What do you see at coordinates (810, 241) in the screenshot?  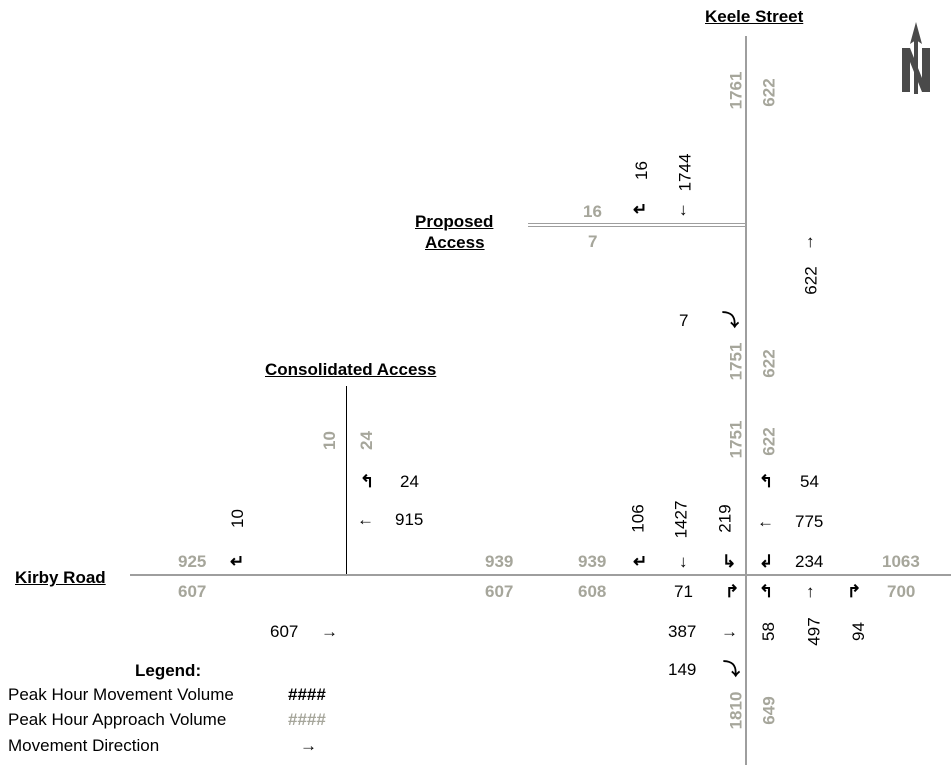 I see `up-arrow-icon: ↑` at bounding box center [810, 241].